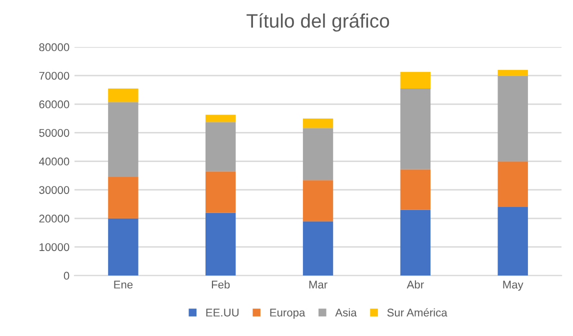 The image size is (573, 336). What do you see at coordinates (54, 76) in the screenshot?
I see `y-tick-label: 70000` at bounding box center [54, 76].